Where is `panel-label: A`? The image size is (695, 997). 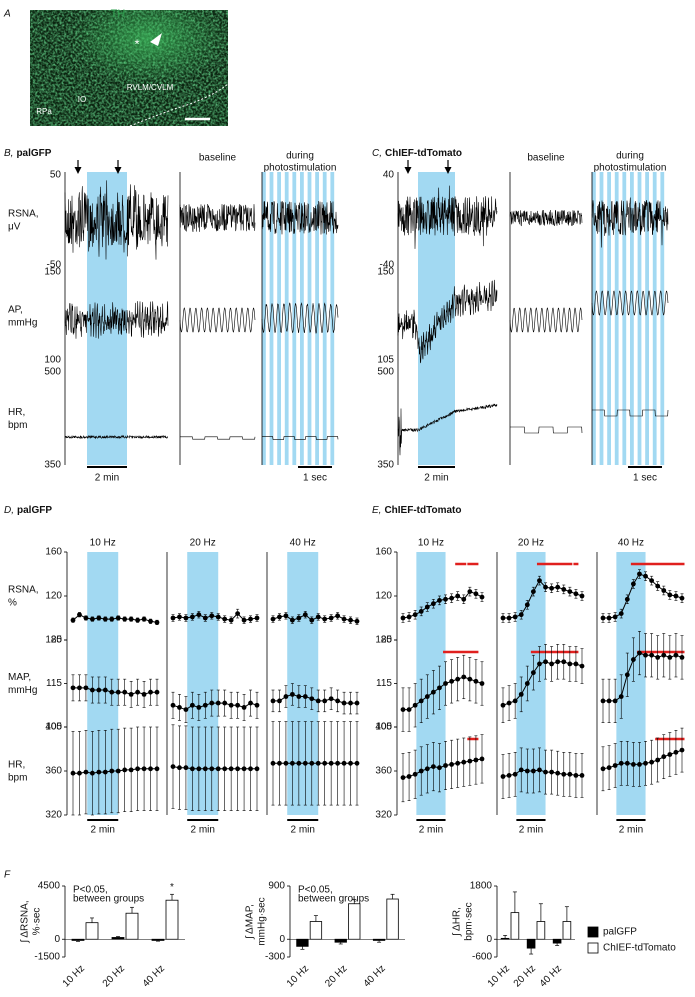 panel-label: A is located at coordinates (7, 14).